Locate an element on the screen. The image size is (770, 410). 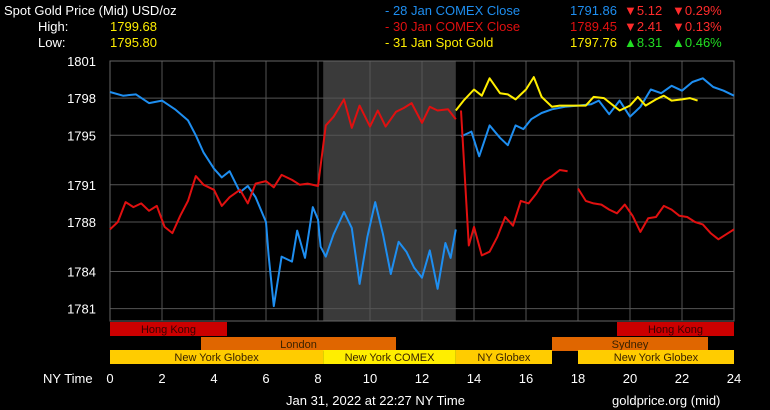
high-label: High: is located at coordinates (53, 26).